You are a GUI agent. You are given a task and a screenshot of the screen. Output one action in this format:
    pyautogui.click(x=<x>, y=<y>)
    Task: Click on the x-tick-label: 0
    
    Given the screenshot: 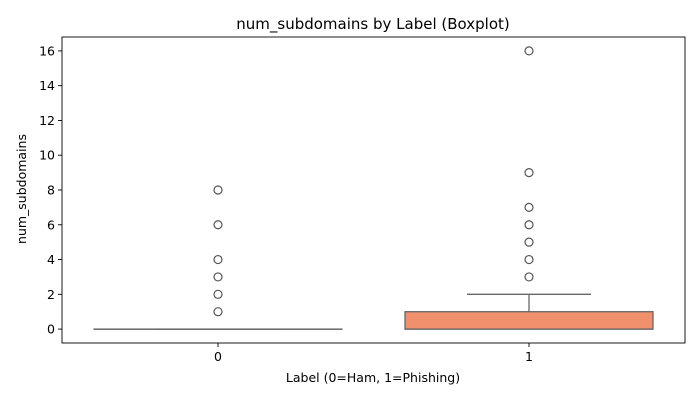 What is the action you would take?
    pyautogui.click(x=218, y=356)
    